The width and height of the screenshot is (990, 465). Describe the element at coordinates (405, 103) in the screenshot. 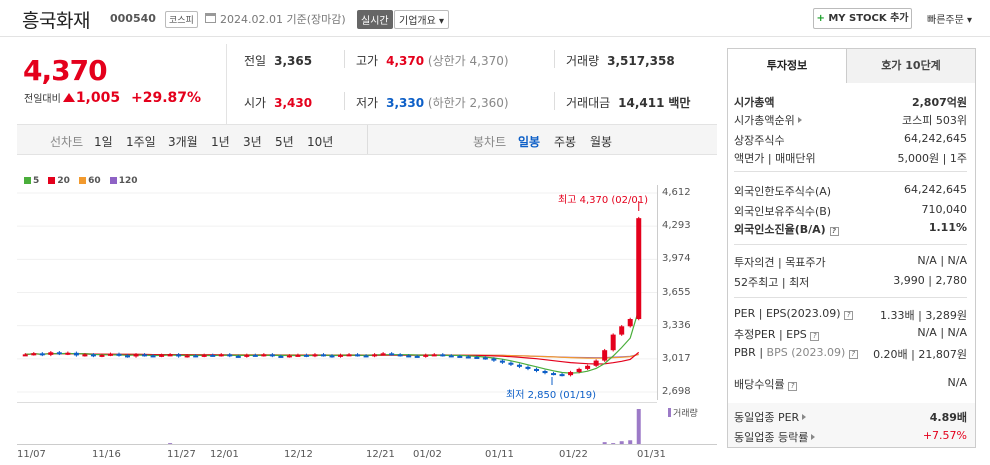

I see `low-value: 3,330` at that location.